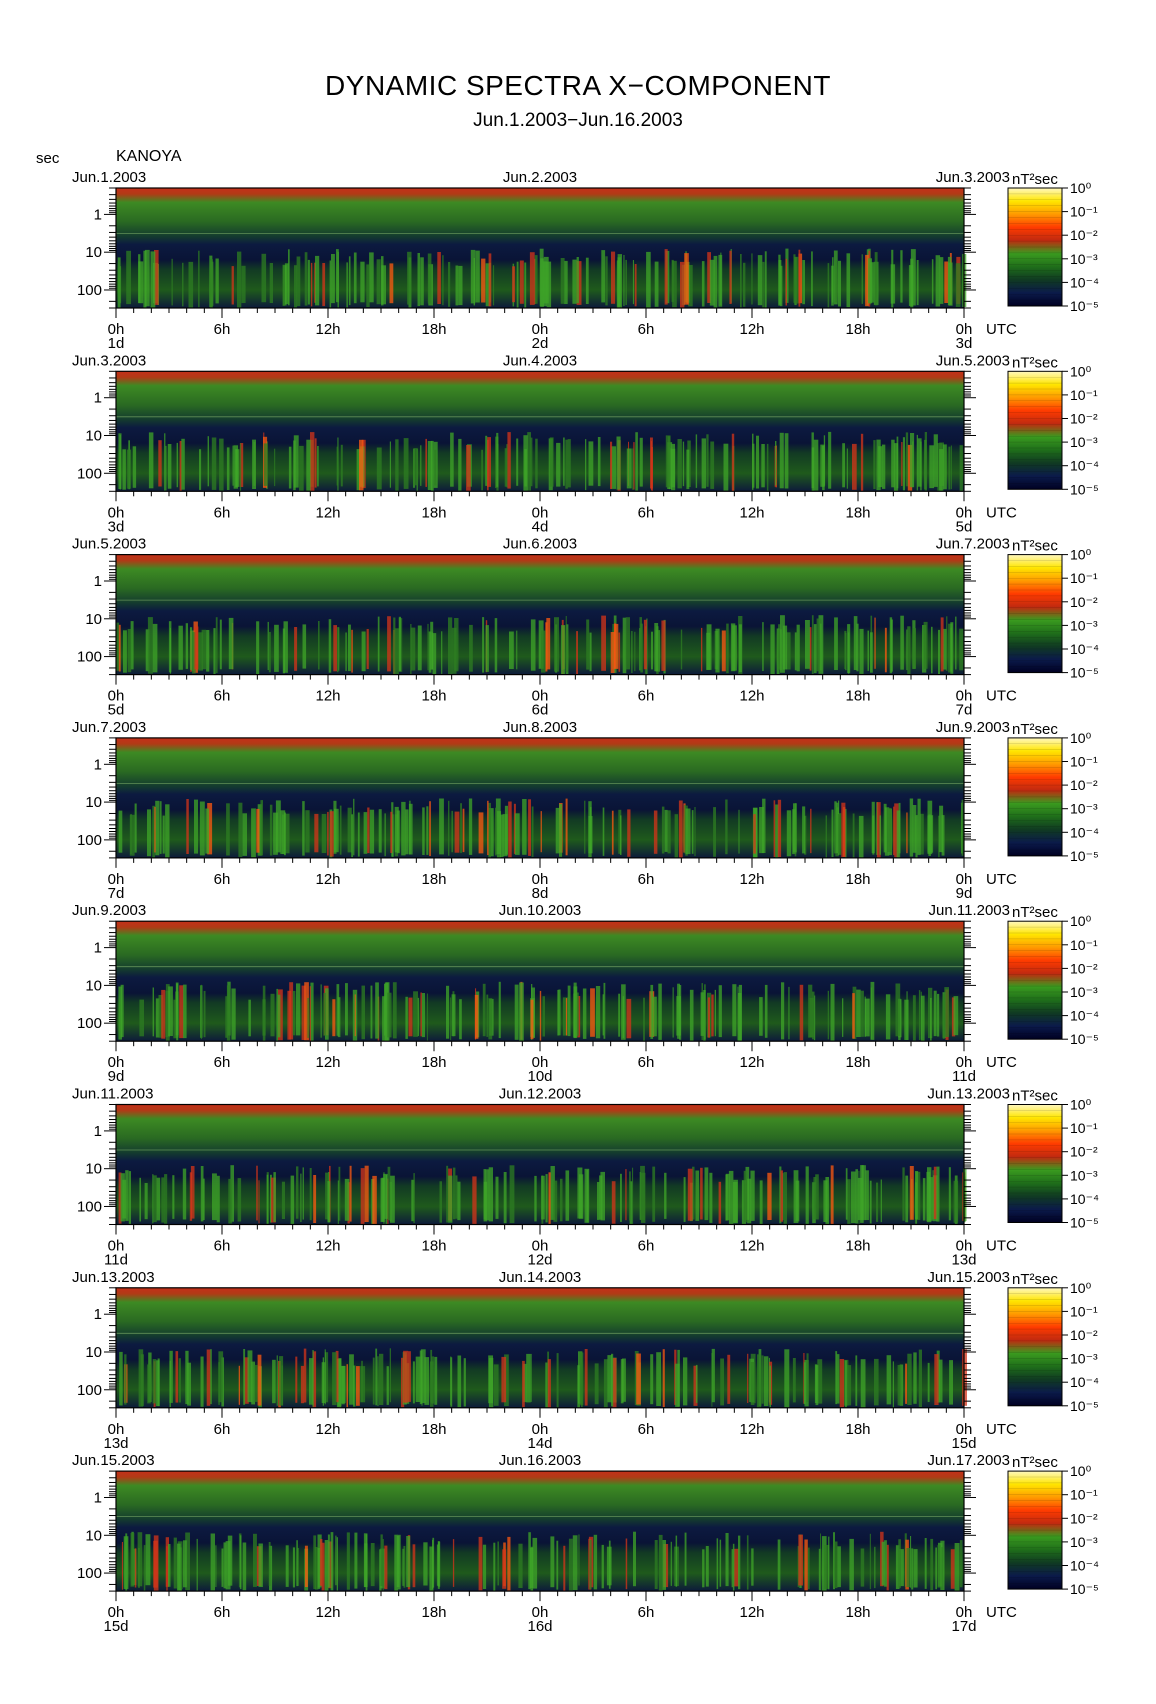 Image resolution: width=1156 pixels, height=1704 pixels. What do you see at coordinates (1035, 247) in the screenshot?
I see `colorbar-gradient` at bounding box center [1035, 247].